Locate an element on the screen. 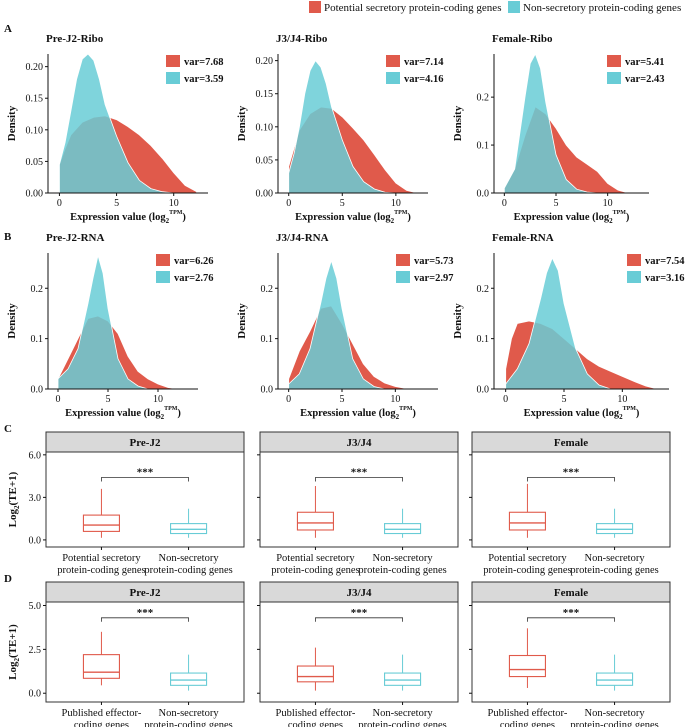 The height and width of the screenshot is (727, 685). var-label-secretory: var=5.73 is located at coordinates (434, 261).